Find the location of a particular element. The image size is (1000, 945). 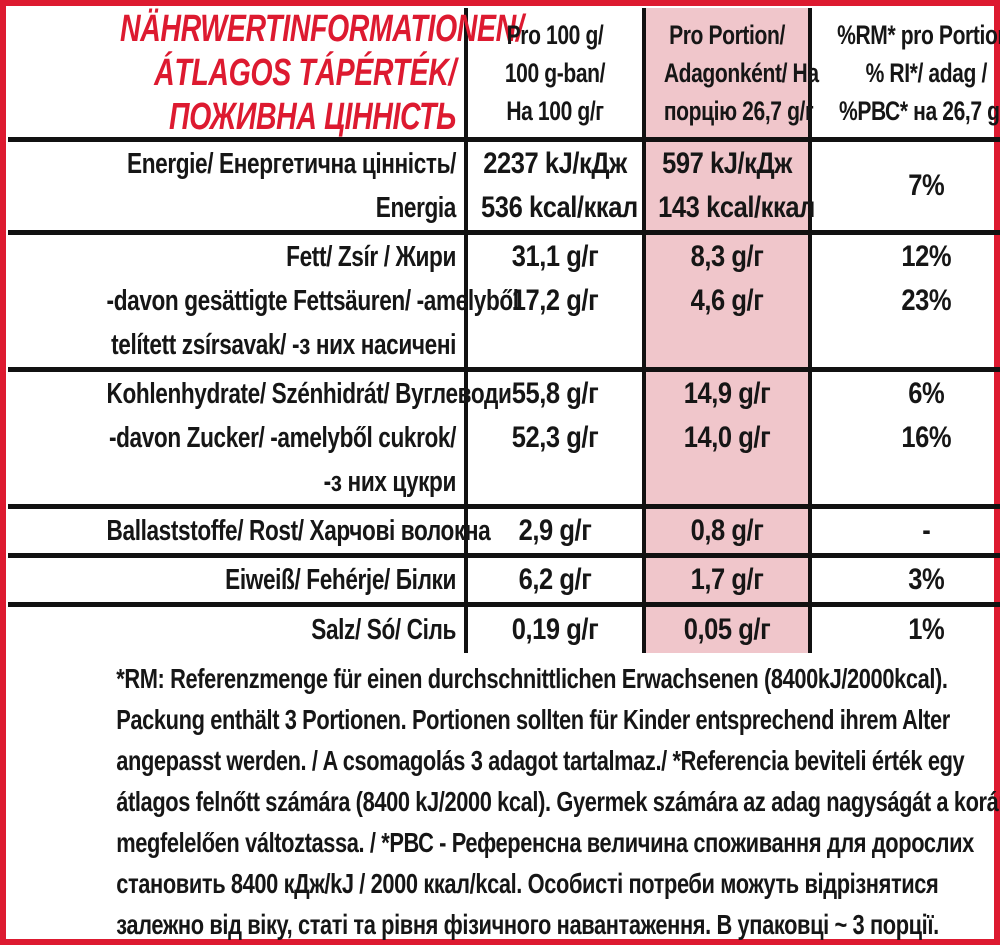

value-portion: 14,9 g/г 14,0 g/г is located at coordinates (727, 416).